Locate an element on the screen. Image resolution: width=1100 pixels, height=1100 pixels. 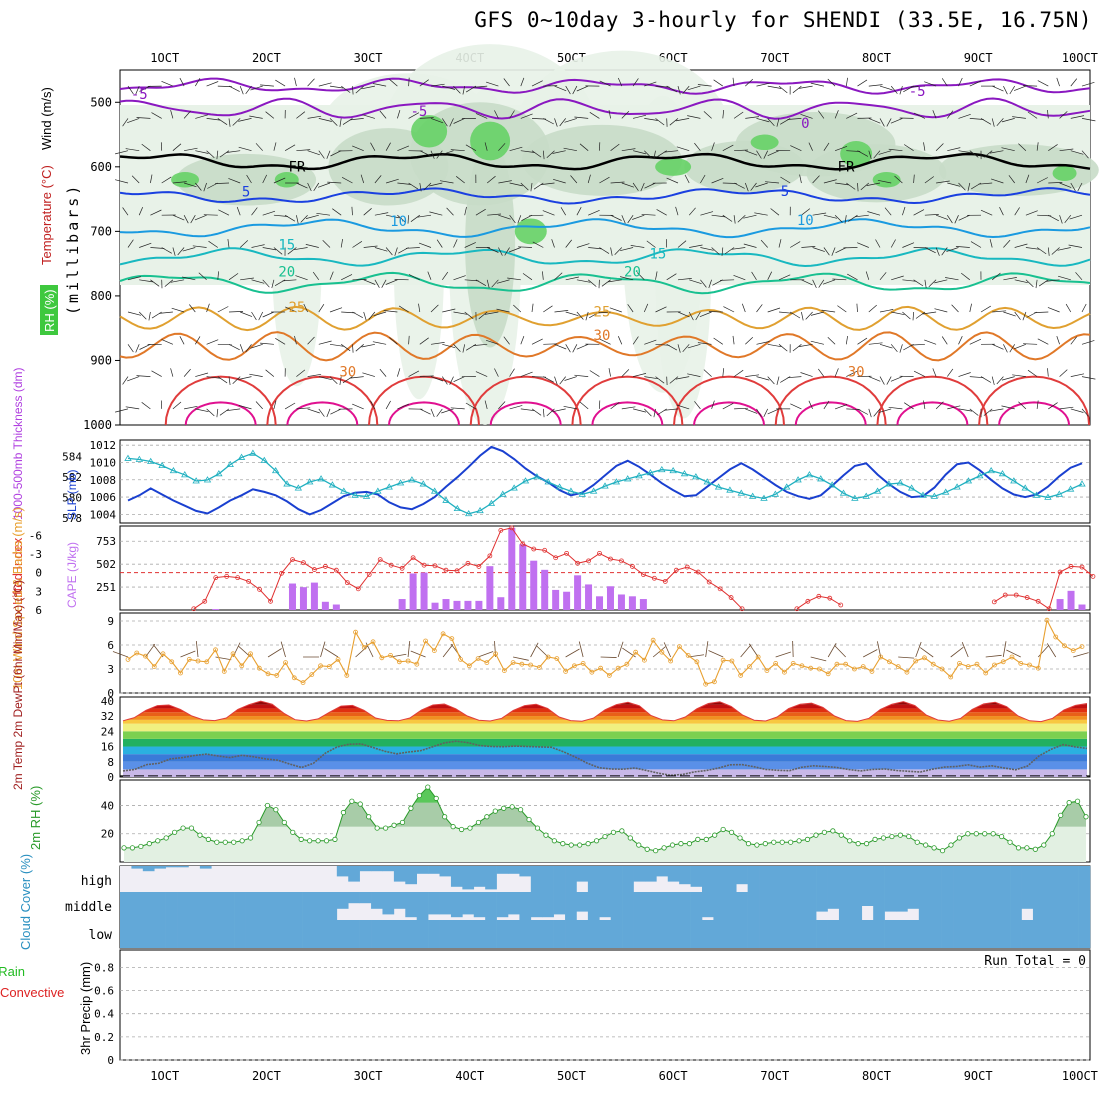
temp-band is located at coordinates (605, 750).